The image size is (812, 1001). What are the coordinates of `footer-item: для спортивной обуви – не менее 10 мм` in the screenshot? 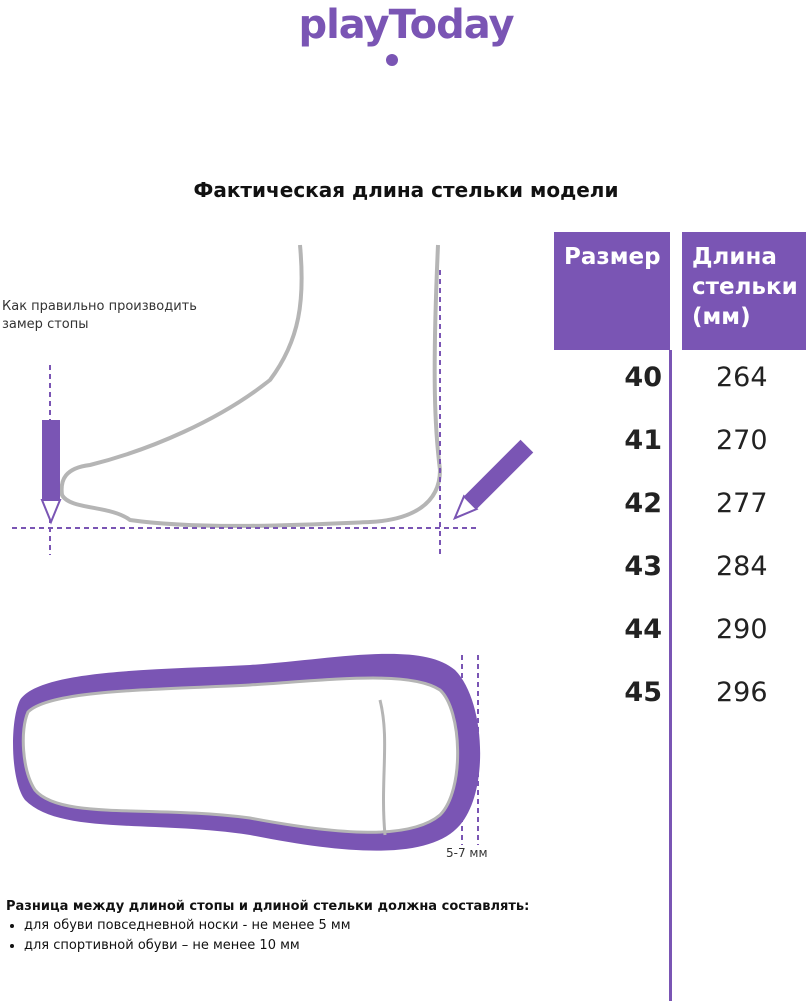 It's located at (276, 945).